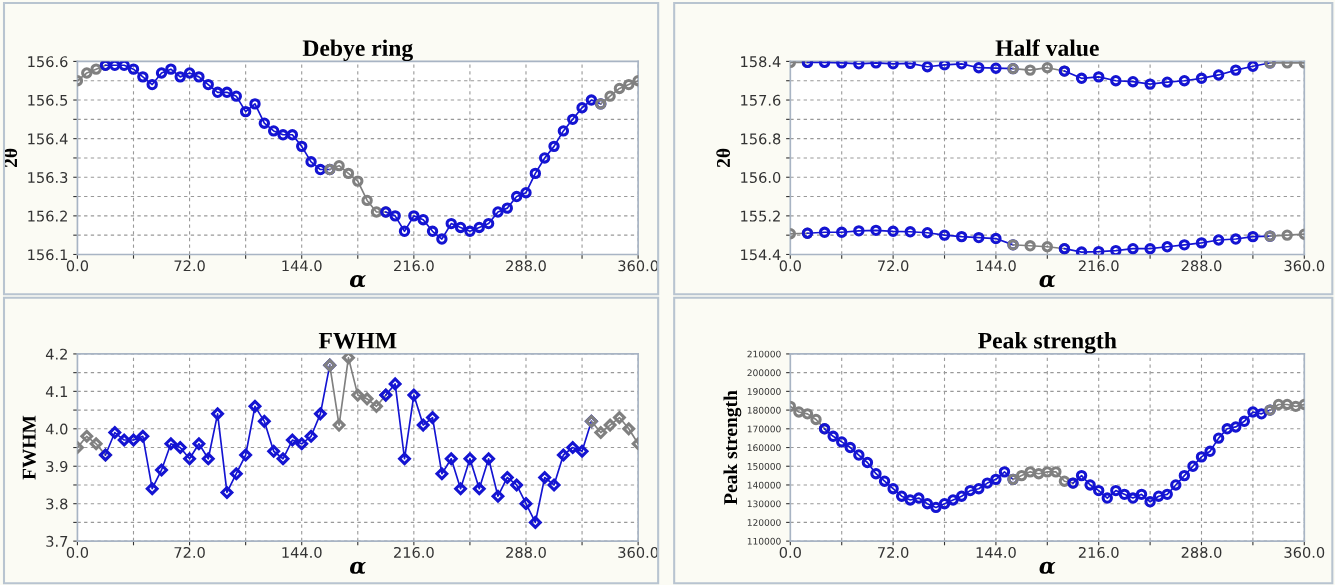 The width and height of the screenshot is (1335, 585). I want to click on y-tick-label: 210000, so click(764, 354).